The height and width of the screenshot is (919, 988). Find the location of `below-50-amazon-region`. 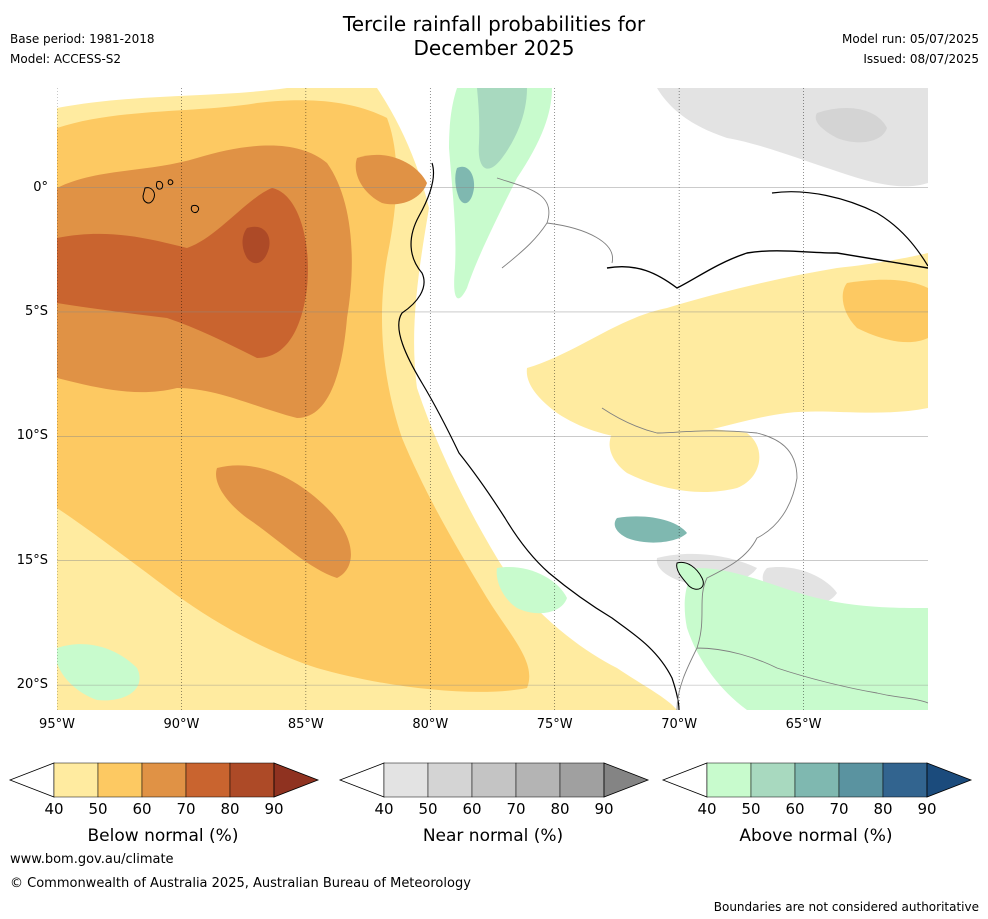

below-50-amazon-region is located at coordinates (727, 346).